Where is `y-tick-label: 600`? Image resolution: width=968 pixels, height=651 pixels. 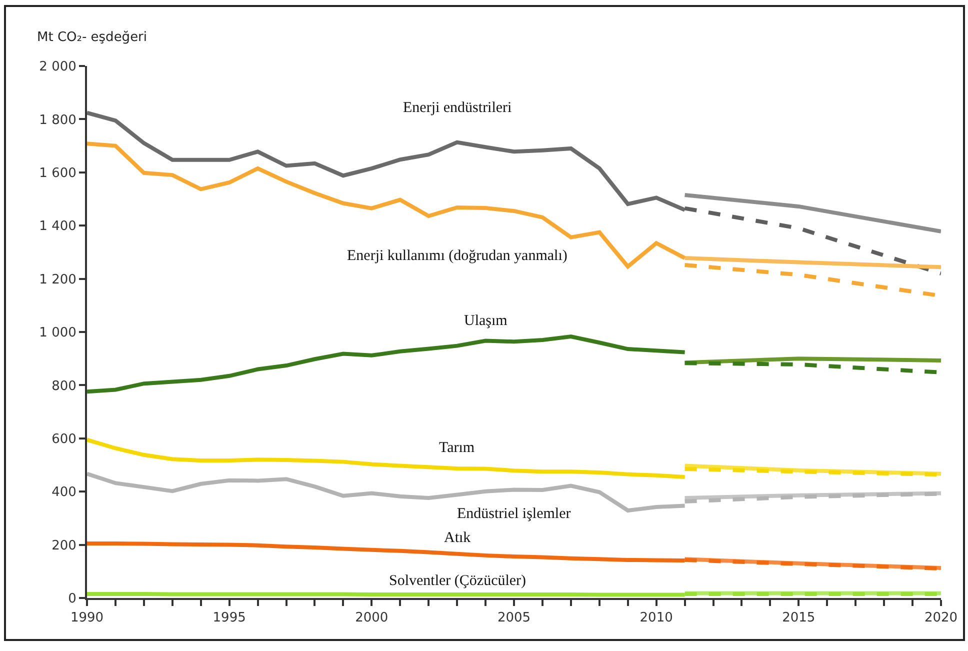 y-tick-label: 600 is located at coordinates (64, 439).